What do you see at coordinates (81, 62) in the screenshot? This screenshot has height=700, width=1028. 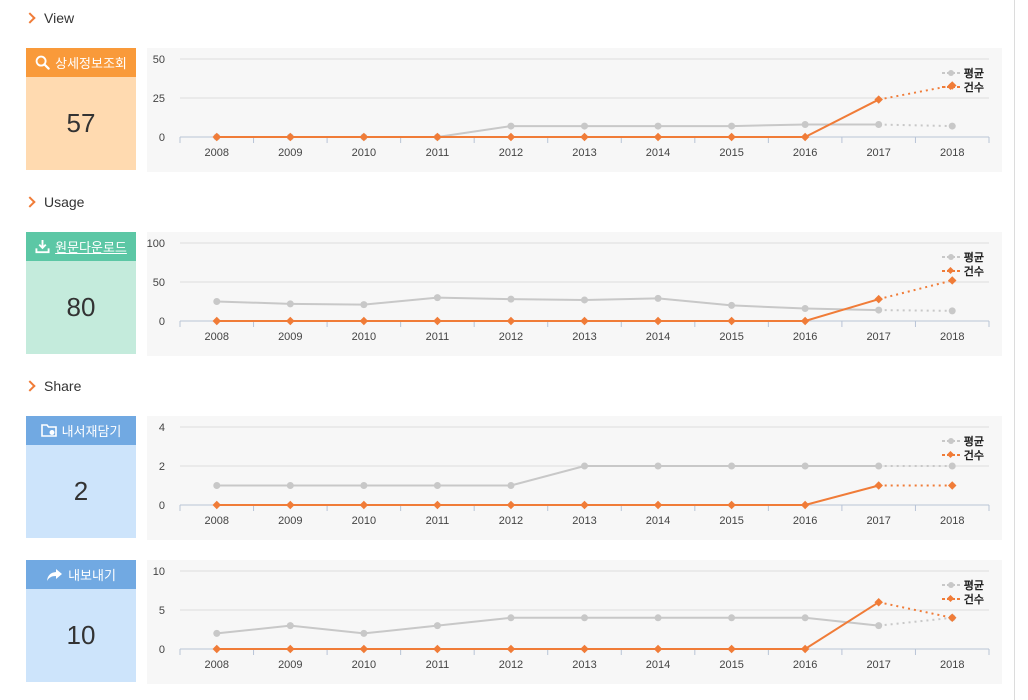 I see `card-header: 상세정보조회` at bounding box center [81, 62].